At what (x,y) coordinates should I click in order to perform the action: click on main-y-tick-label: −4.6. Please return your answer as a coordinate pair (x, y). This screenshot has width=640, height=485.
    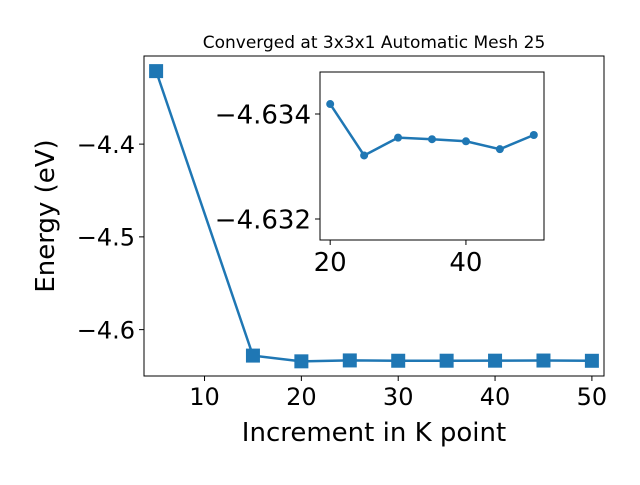
    Looking at the image, I should click on (106, 330).